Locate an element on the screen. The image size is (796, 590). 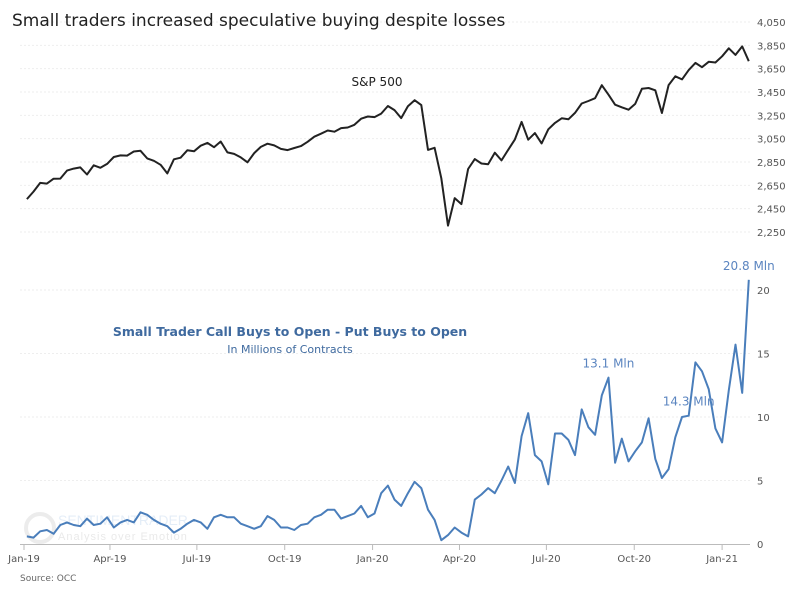
lower-chart-subtitle: In Millions of Contracts is located at coordinates (290, 349).